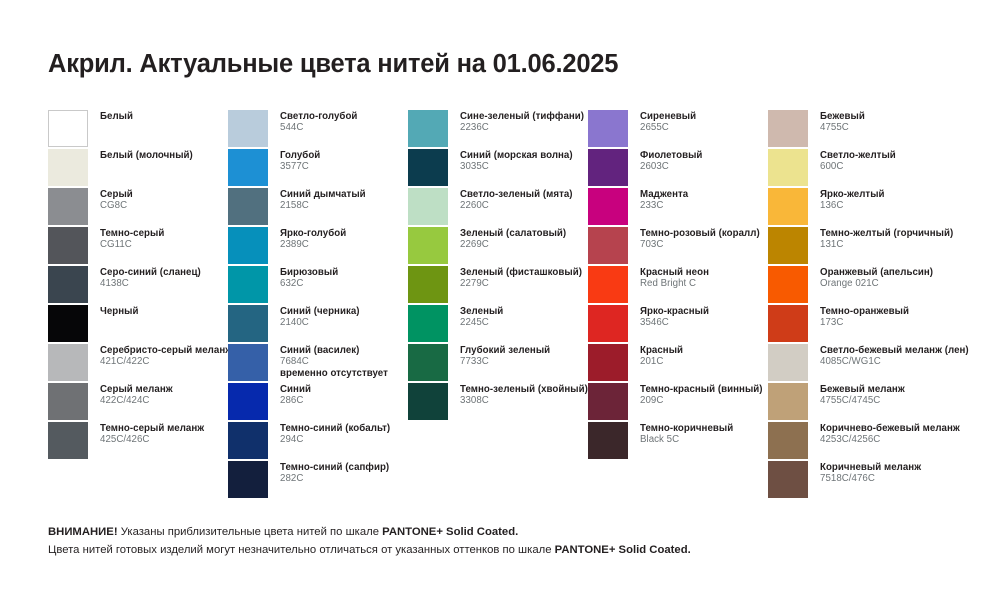 The height and width of the screenshot is (609, 1000). I want to click on swatch-row: Зеленый 2245C, so click(498, 324).